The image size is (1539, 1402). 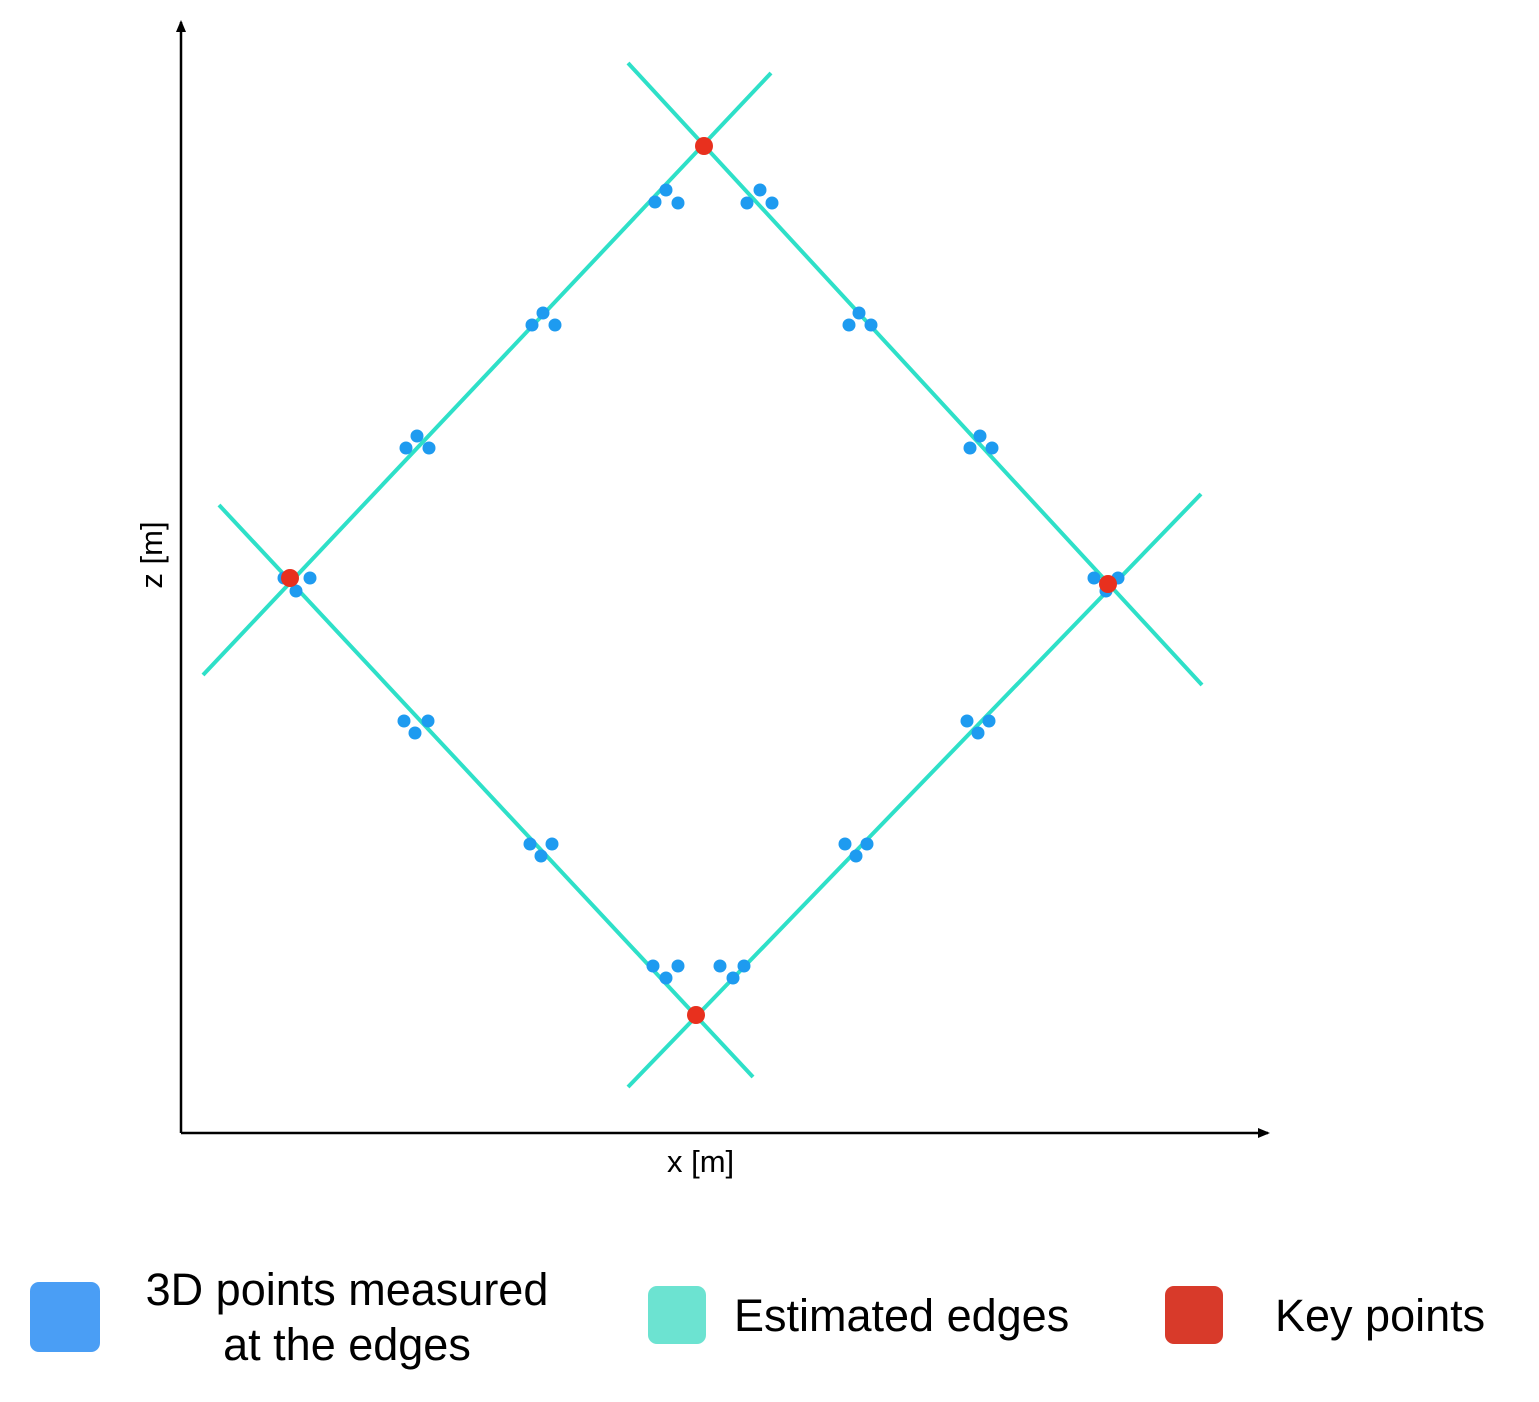 I want to click on legend-key-swatch, so click(x=1194, y=1315).